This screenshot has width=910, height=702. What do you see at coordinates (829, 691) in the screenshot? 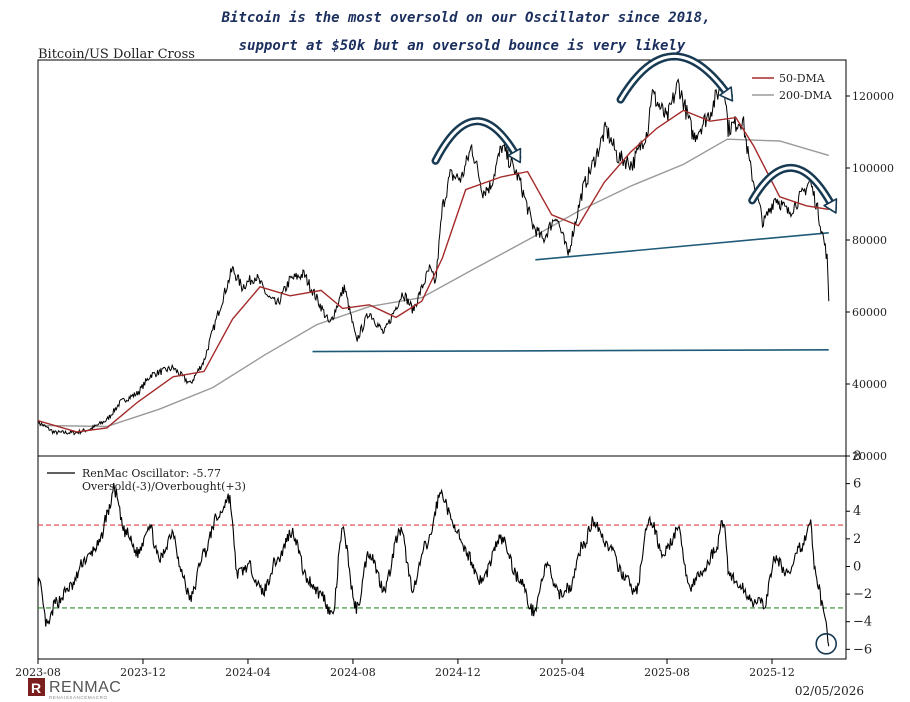
I see `report-date: 02/05/2026` at bounding box center [829, 691].